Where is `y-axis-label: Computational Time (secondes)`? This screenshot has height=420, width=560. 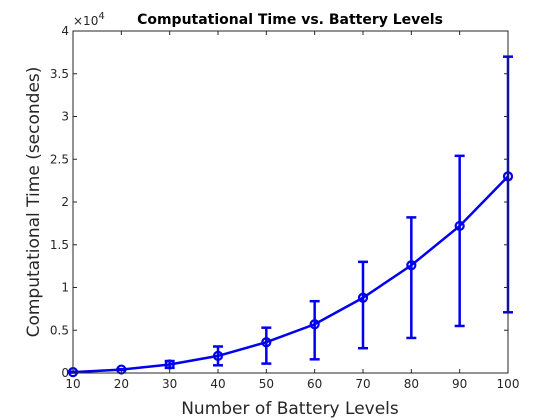 y-axis-label: Computational Time (secondes) is located at coordinates (34, 202).